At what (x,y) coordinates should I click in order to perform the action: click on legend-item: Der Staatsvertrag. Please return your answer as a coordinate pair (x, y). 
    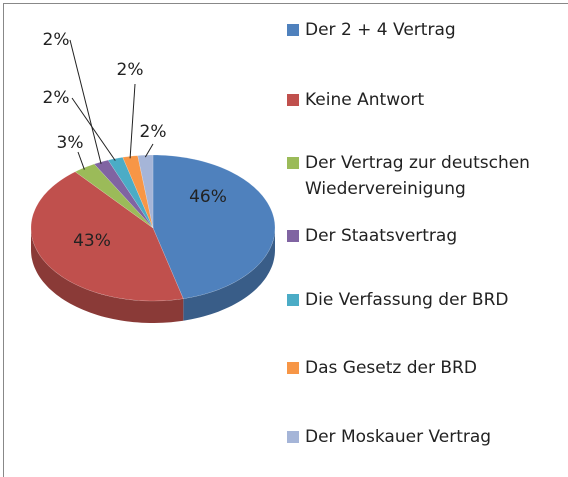
    Looking at the image, I should click on (427, 236).